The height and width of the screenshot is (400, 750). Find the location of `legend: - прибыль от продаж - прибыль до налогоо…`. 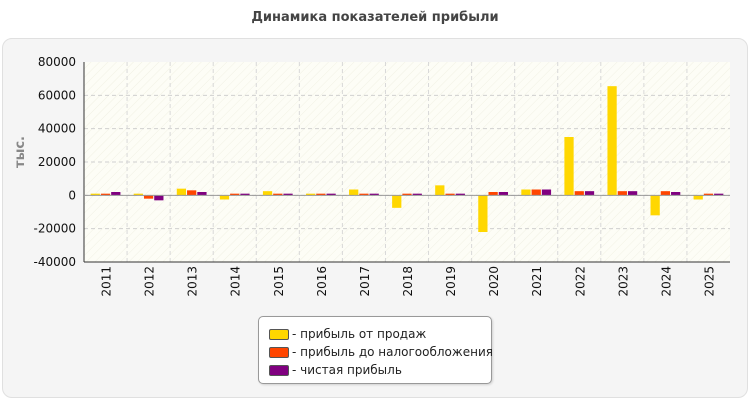

legend: - прибыль от продаж - прибыль до налогоо… is located at coordinates (375, 350).